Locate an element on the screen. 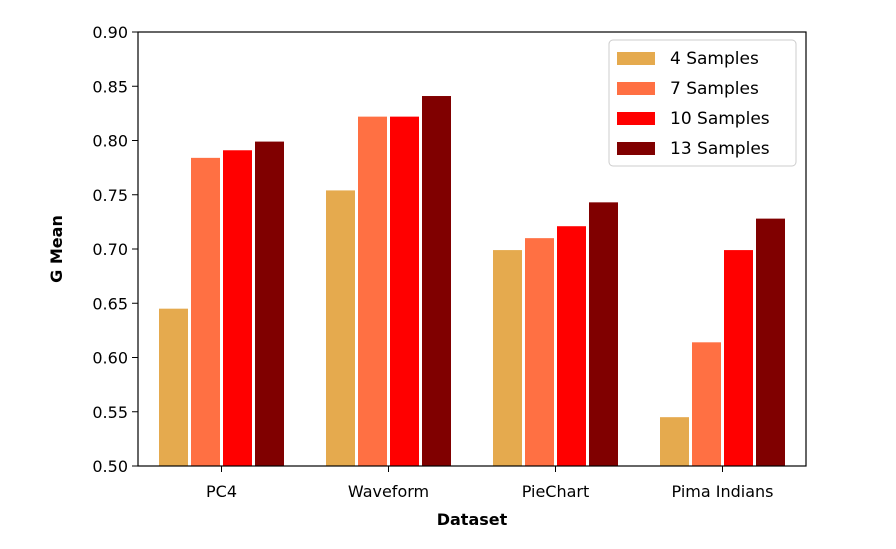 The image size is (896, 549). y-tick-label: 0.85 is located at coordinates (110, 86).